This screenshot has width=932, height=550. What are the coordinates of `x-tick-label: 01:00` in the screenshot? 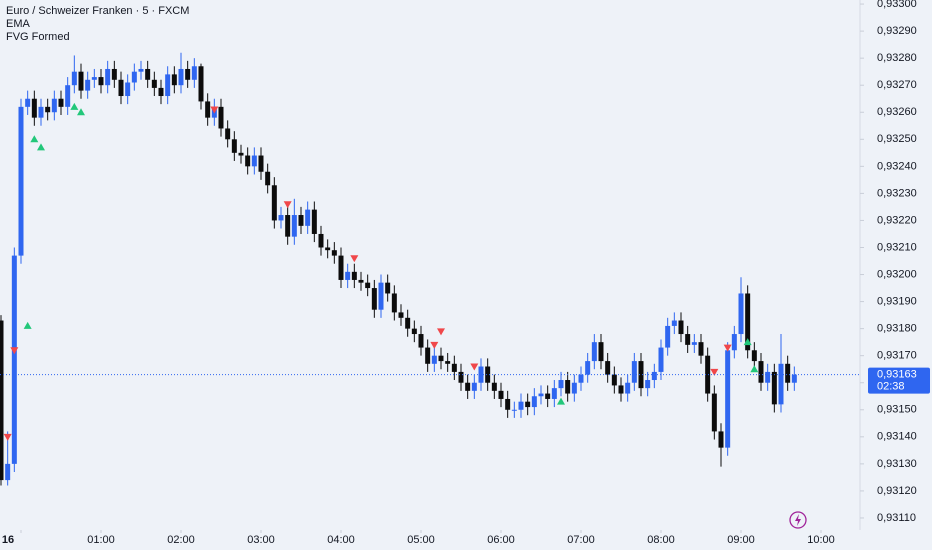 It's located at (101, 540).